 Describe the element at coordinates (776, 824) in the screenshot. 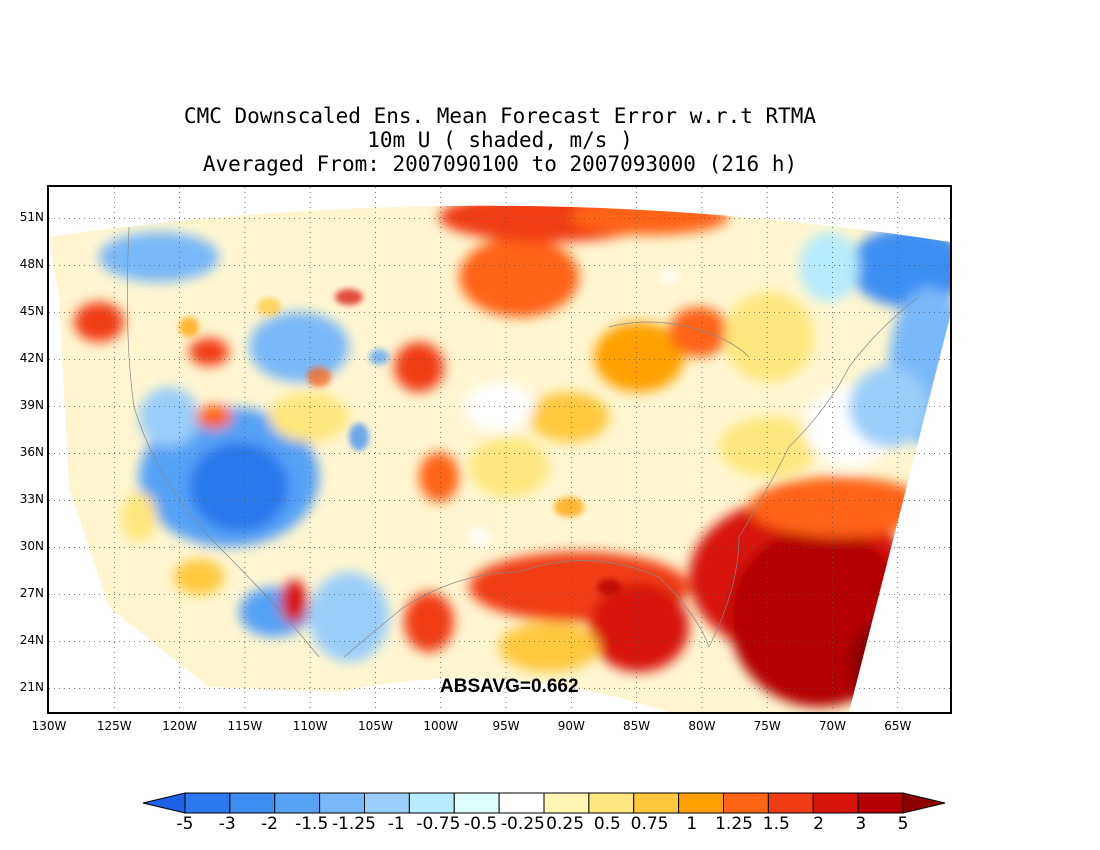

I see `colorbar-label: 1.5` at that location.